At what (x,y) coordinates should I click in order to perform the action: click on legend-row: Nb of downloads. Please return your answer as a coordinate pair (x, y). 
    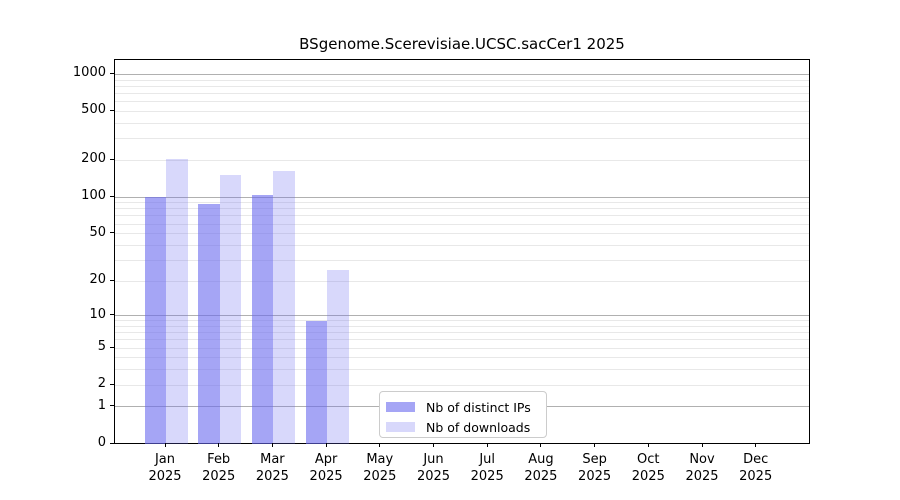
    Looking at the image, I should click on (461, 427).